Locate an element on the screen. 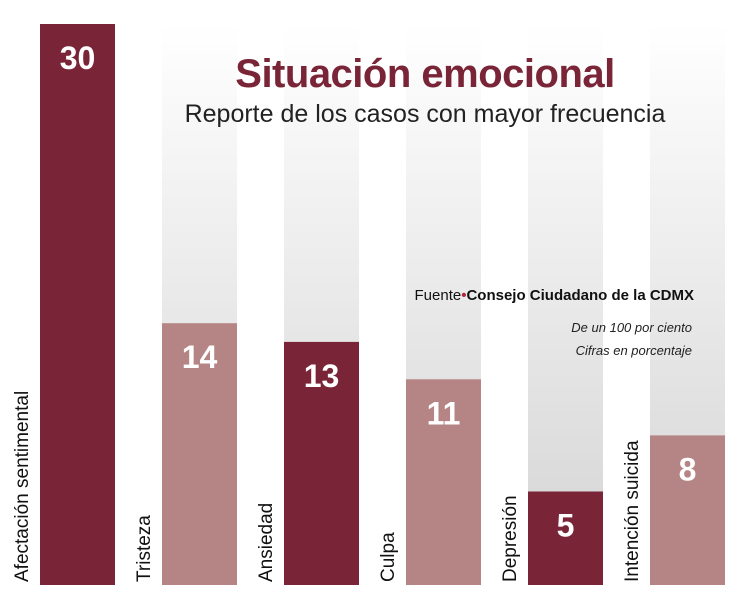 This screenshot has height=605, width=750. source-name: Consejo Ciudadano de la CDMX is located at coordinates (580, 295).